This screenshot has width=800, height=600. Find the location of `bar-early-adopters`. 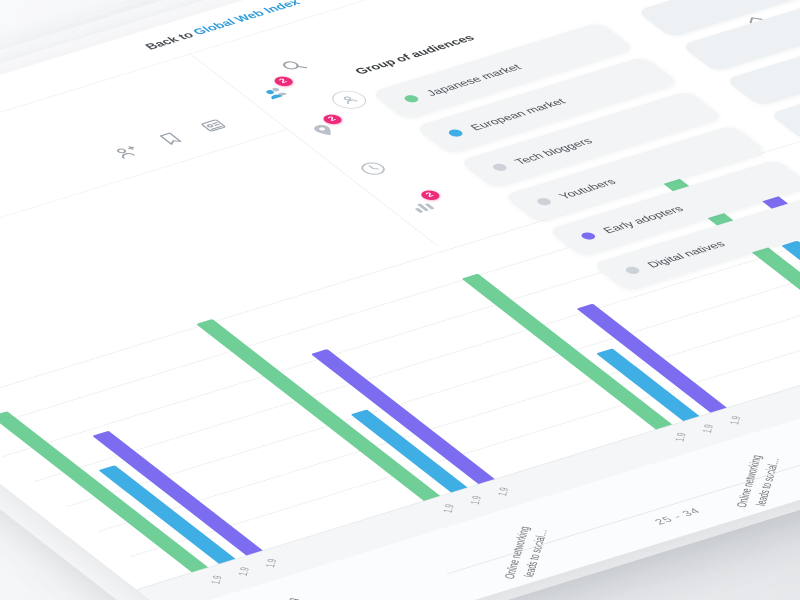

bar-early-adopters is located at coordinates (177, 493).